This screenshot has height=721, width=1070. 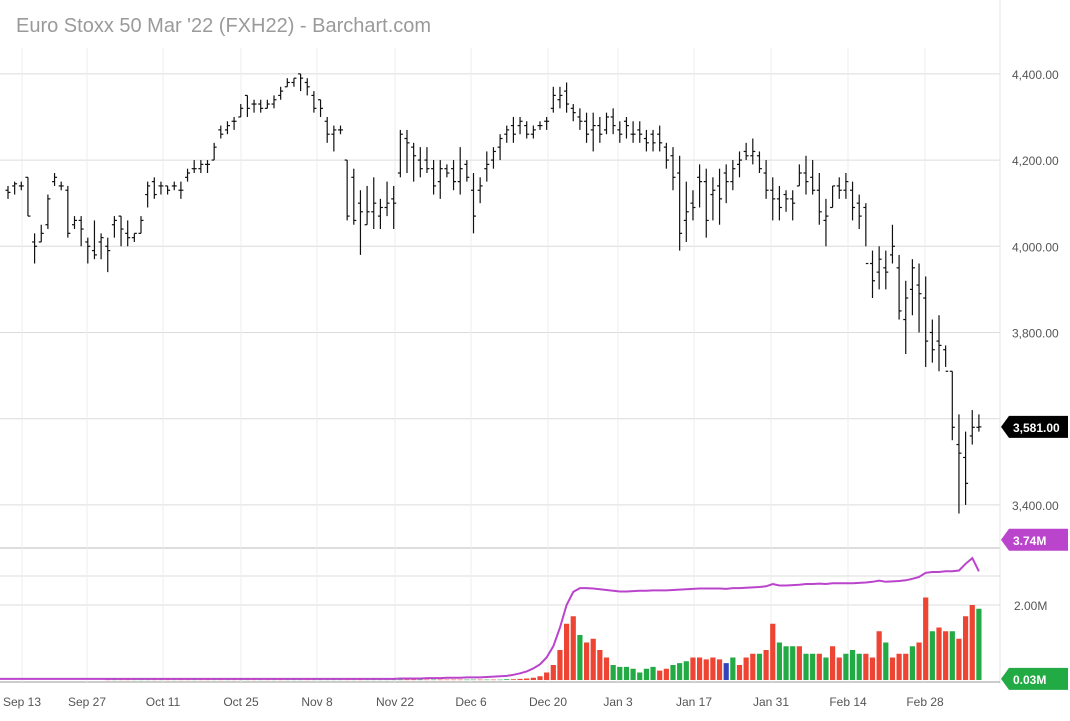 What do you see at coordinates (241, 702) in the screenshot?
I see `x-tick-label: Oct 25` at bounding box center [241, 702].